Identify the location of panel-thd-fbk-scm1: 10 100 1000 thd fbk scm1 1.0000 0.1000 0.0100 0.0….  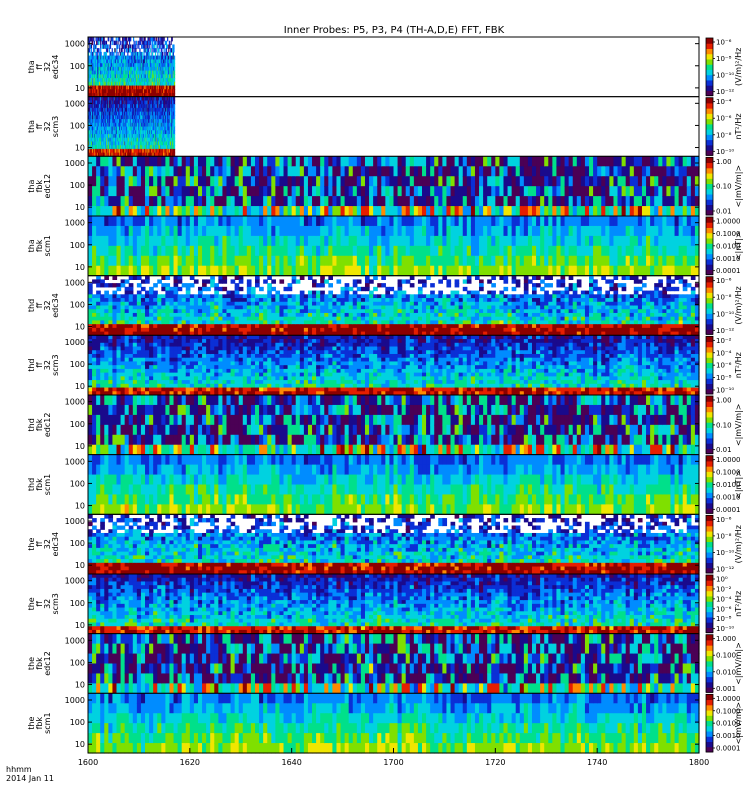
(385, 484).